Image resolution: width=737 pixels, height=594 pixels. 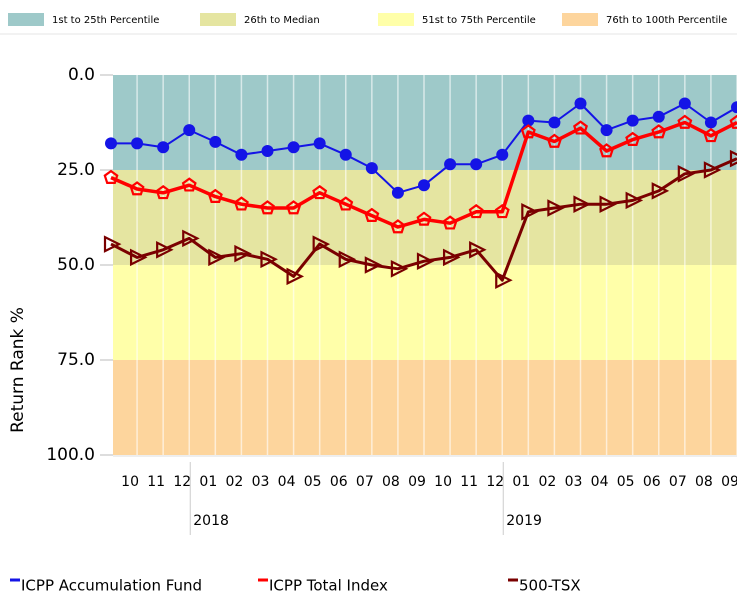 What do you see at coordinates (76, 170) in the screenshot?
I see `y-tick-label: 25.0` at bounding box center [76, 170].